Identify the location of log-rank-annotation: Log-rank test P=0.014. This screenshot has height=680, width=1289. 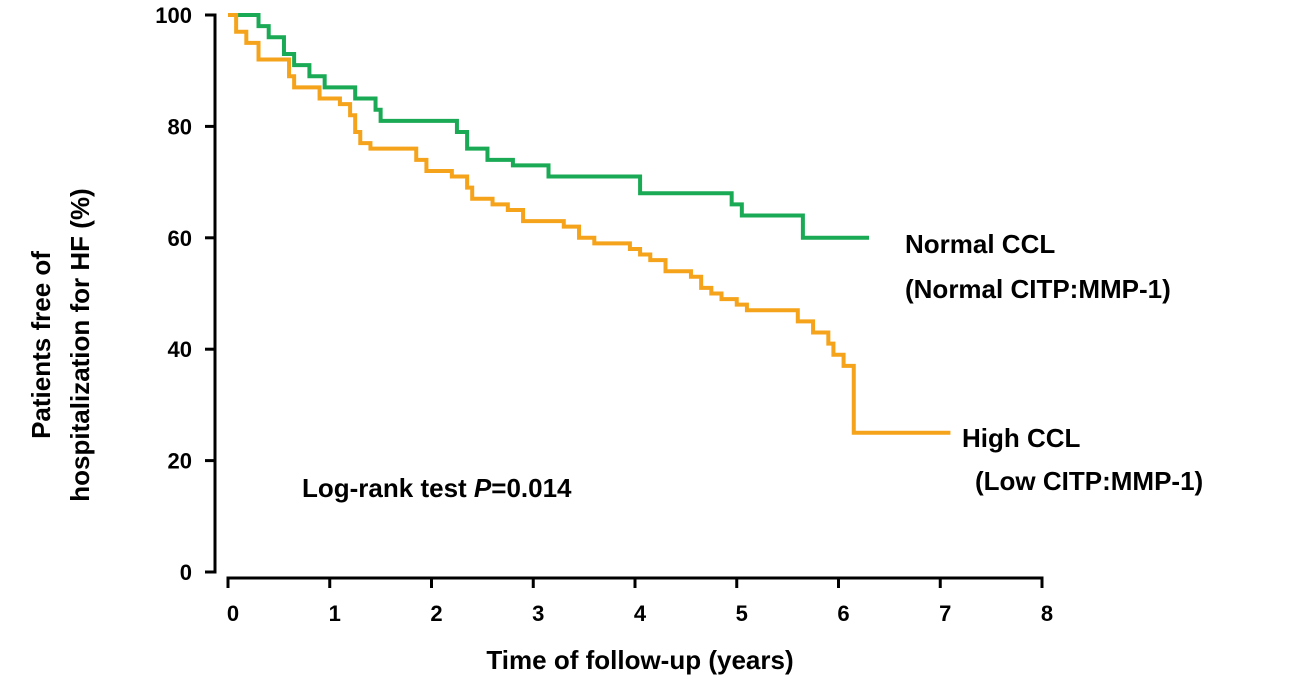
(437, 488).